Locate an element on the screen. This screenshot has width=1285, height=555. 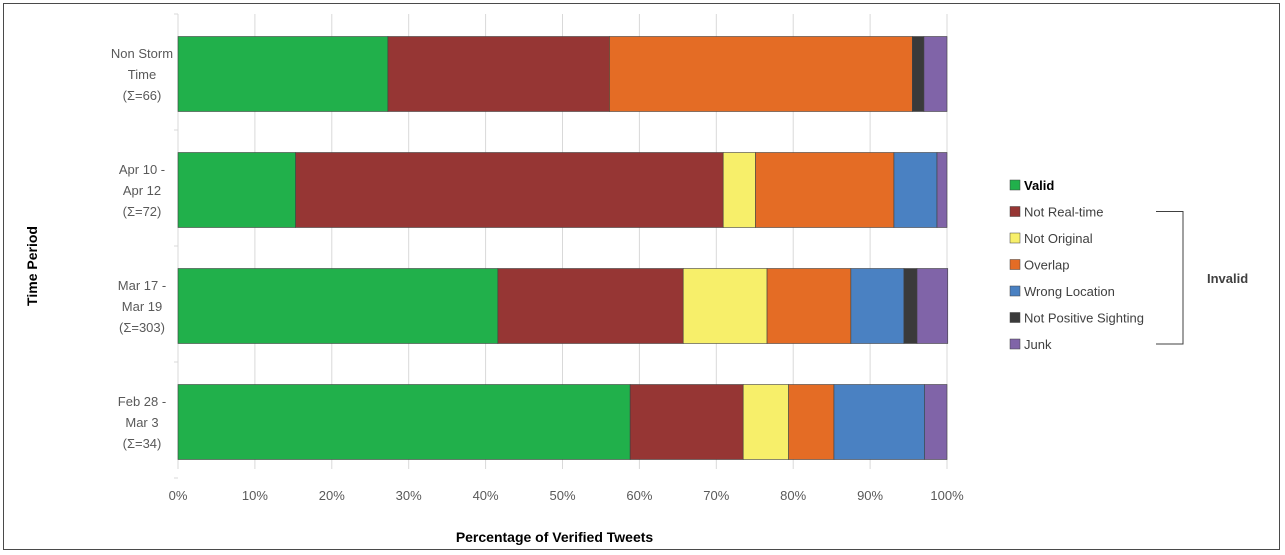
x-tick-label: 30% is located at coordinates (409, 495).